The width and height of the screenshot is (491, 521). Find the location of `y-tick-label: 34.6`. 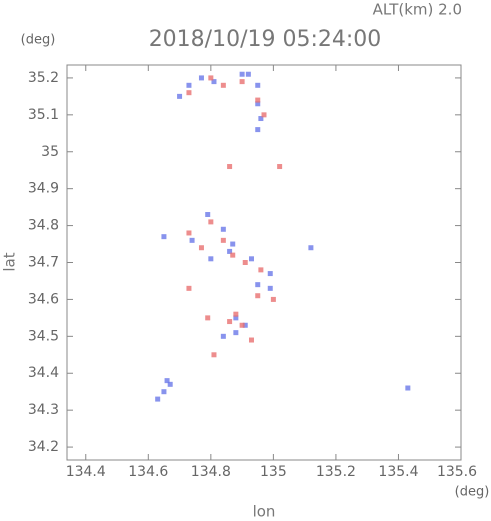

y-tick-label: 34.6 is located at coordinates (43, 299).